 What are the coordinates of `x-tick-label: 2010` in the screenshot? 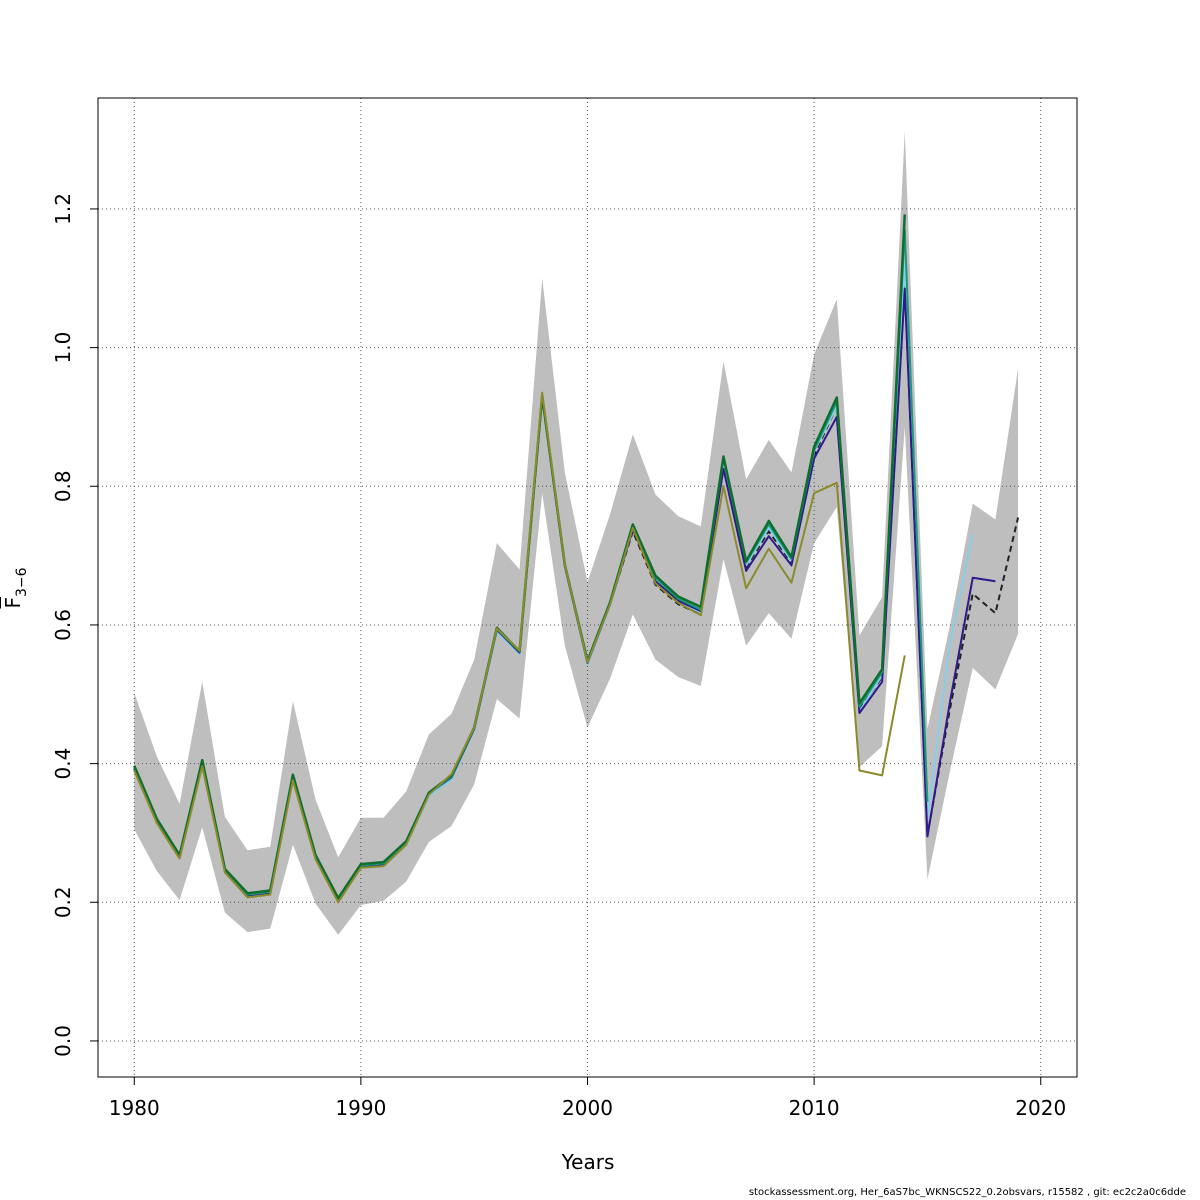 It's located at (814, 1108).